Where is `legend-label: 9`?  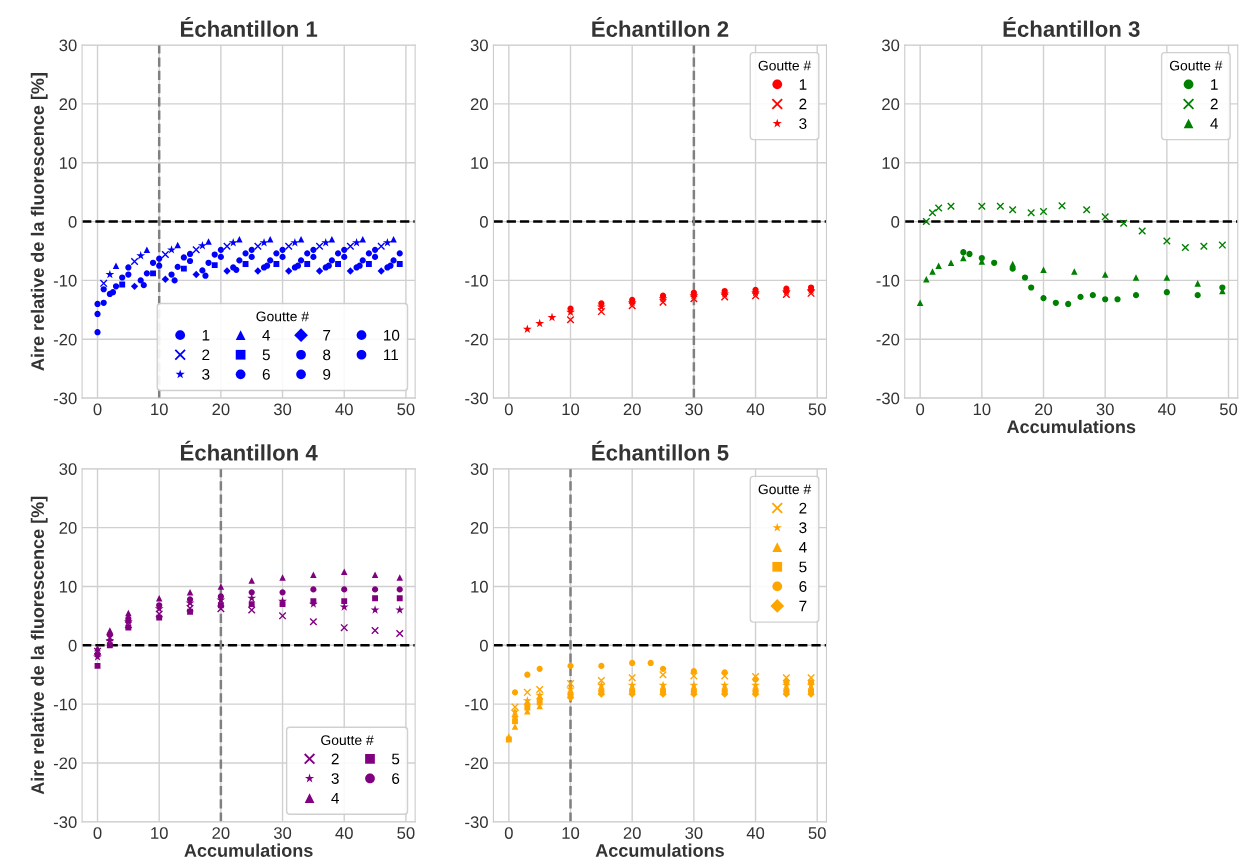
legend-label: 9 is located at coordinates (327, 374).